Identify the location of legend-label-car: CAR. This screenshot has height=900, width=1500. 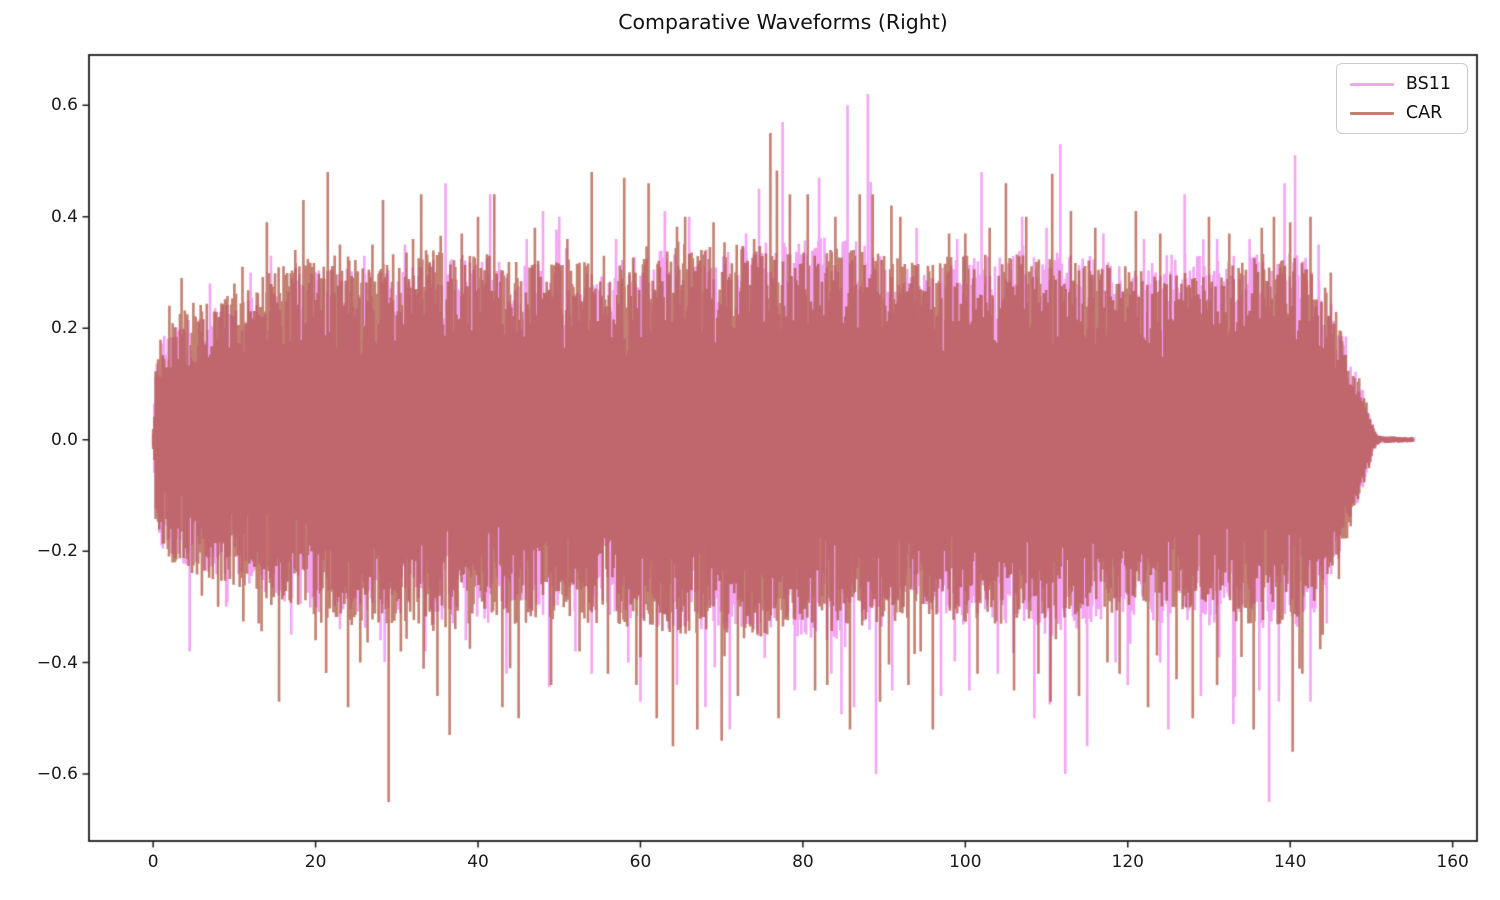
(1424, 113).